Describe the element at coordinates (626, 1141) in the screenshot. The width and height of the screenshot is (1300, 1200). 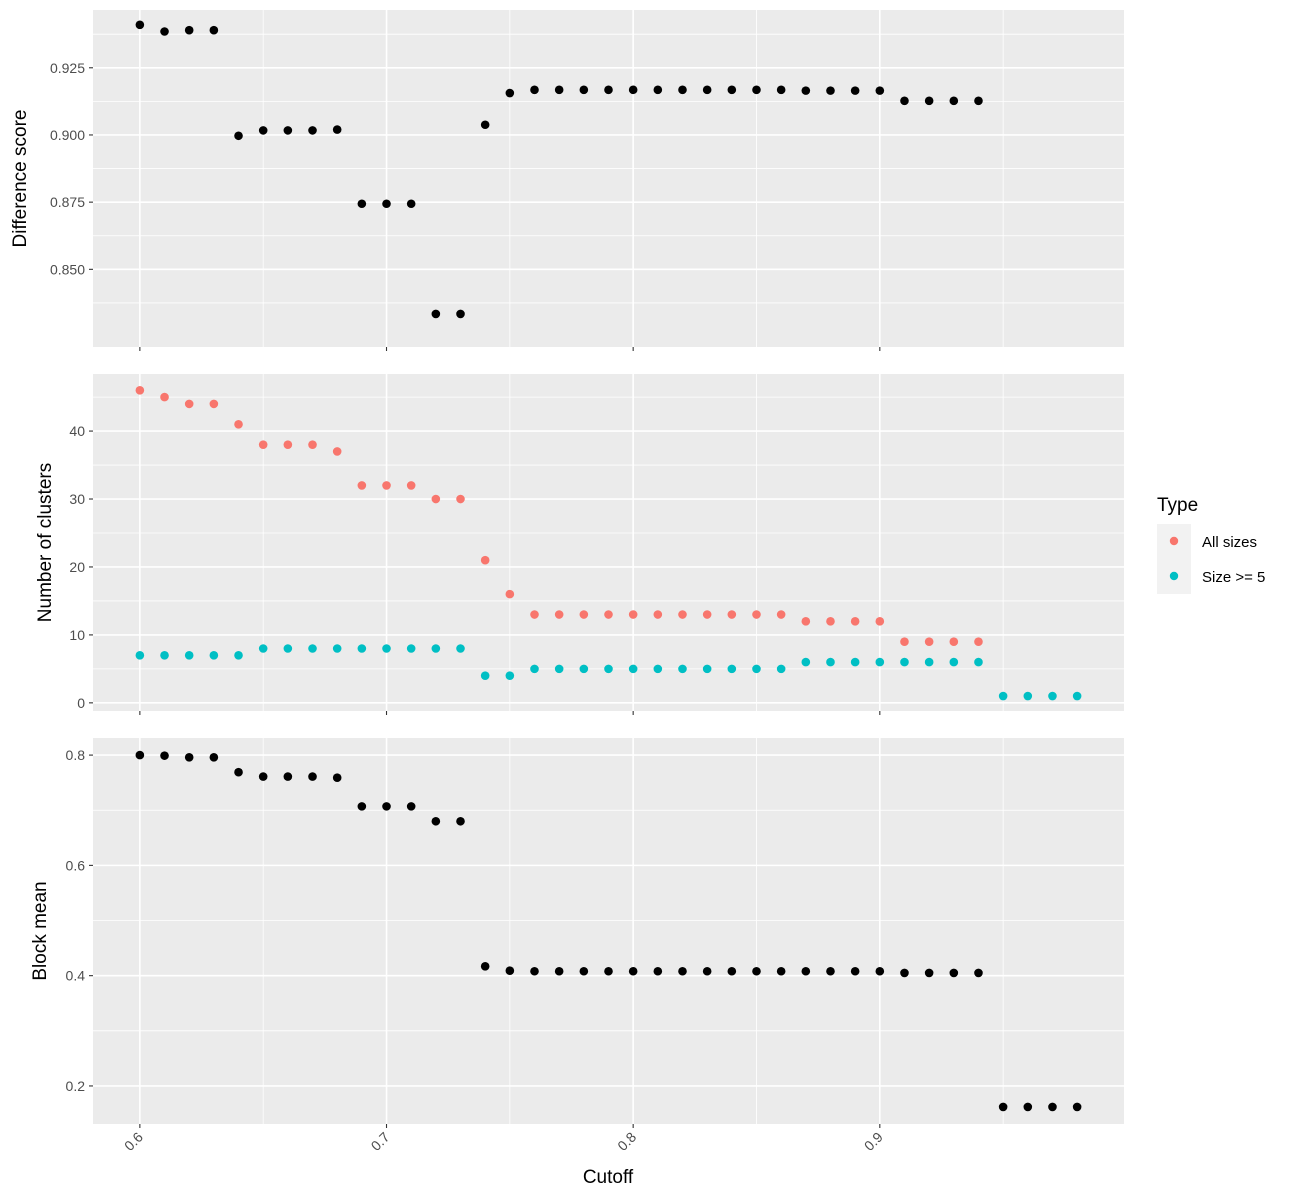
I see `x-tick-label: 0.8` at that location.